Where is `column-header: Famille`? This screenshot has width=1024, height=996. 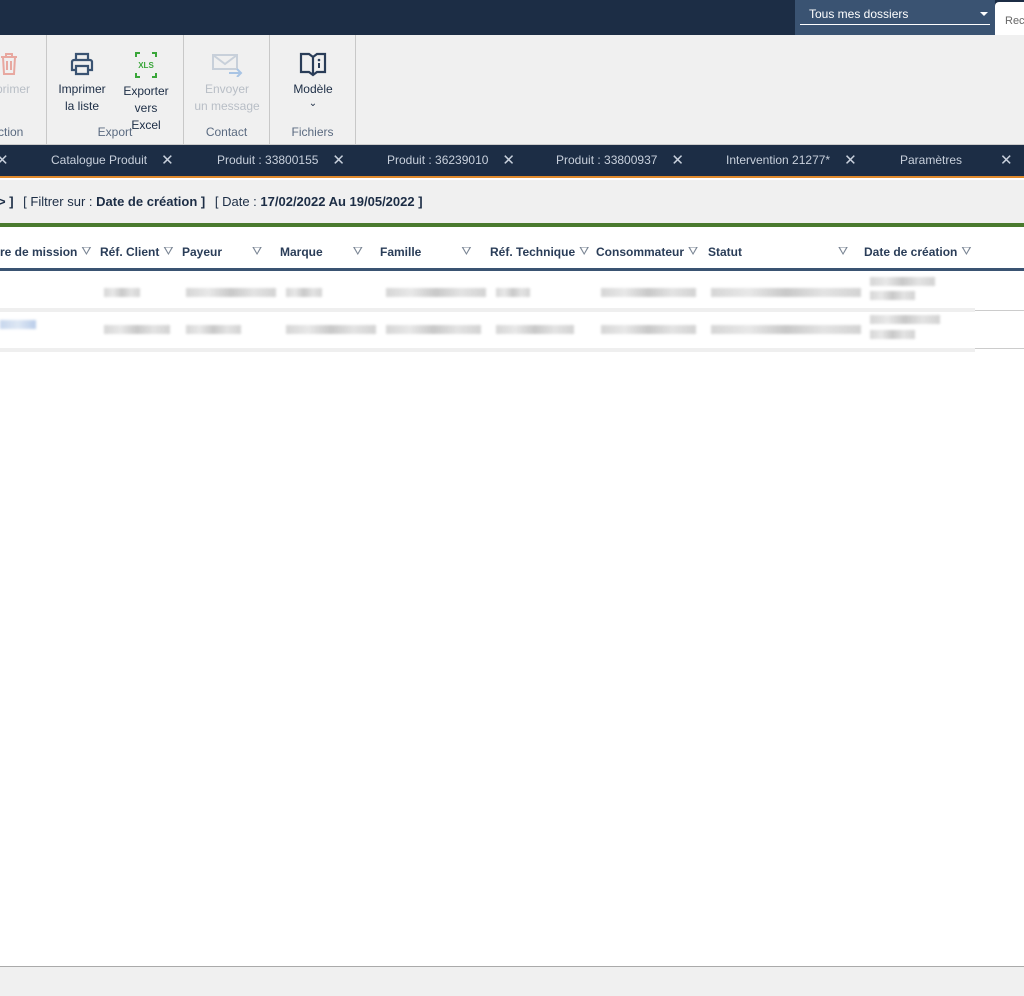
column-header: Famille is located at coordinates (401, 251).